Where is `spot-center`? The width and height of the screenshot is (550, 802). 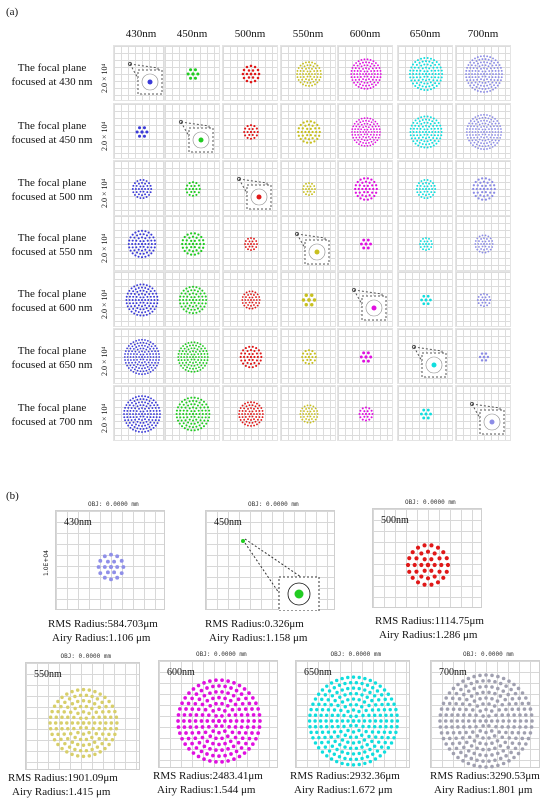
spot-center is located at coordinates (193, 74).